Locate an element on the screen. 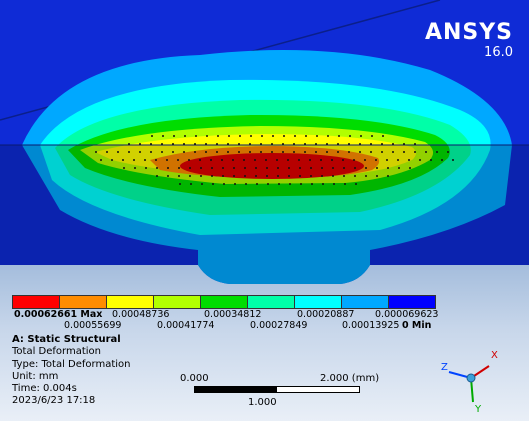  legend-max-label: 0.00062661 Max is located at coordinates (58, 314).